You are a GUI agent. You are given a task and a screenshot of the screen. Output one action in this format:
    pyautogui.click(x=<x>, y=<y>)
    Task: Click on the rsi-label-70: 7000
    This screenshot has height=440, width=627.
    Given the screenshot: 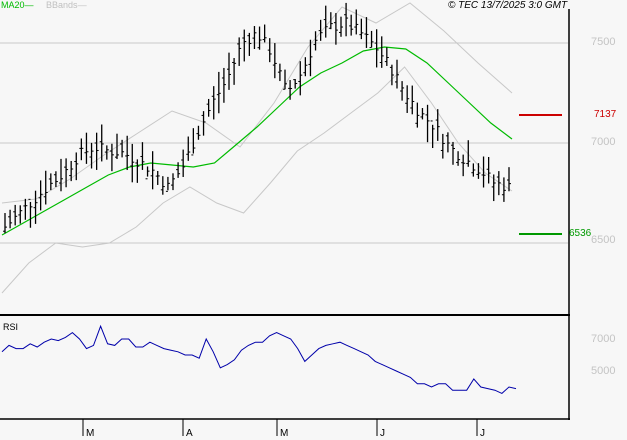 What is the action you would take?
    pyautogui.click(x=603, y=339)
    